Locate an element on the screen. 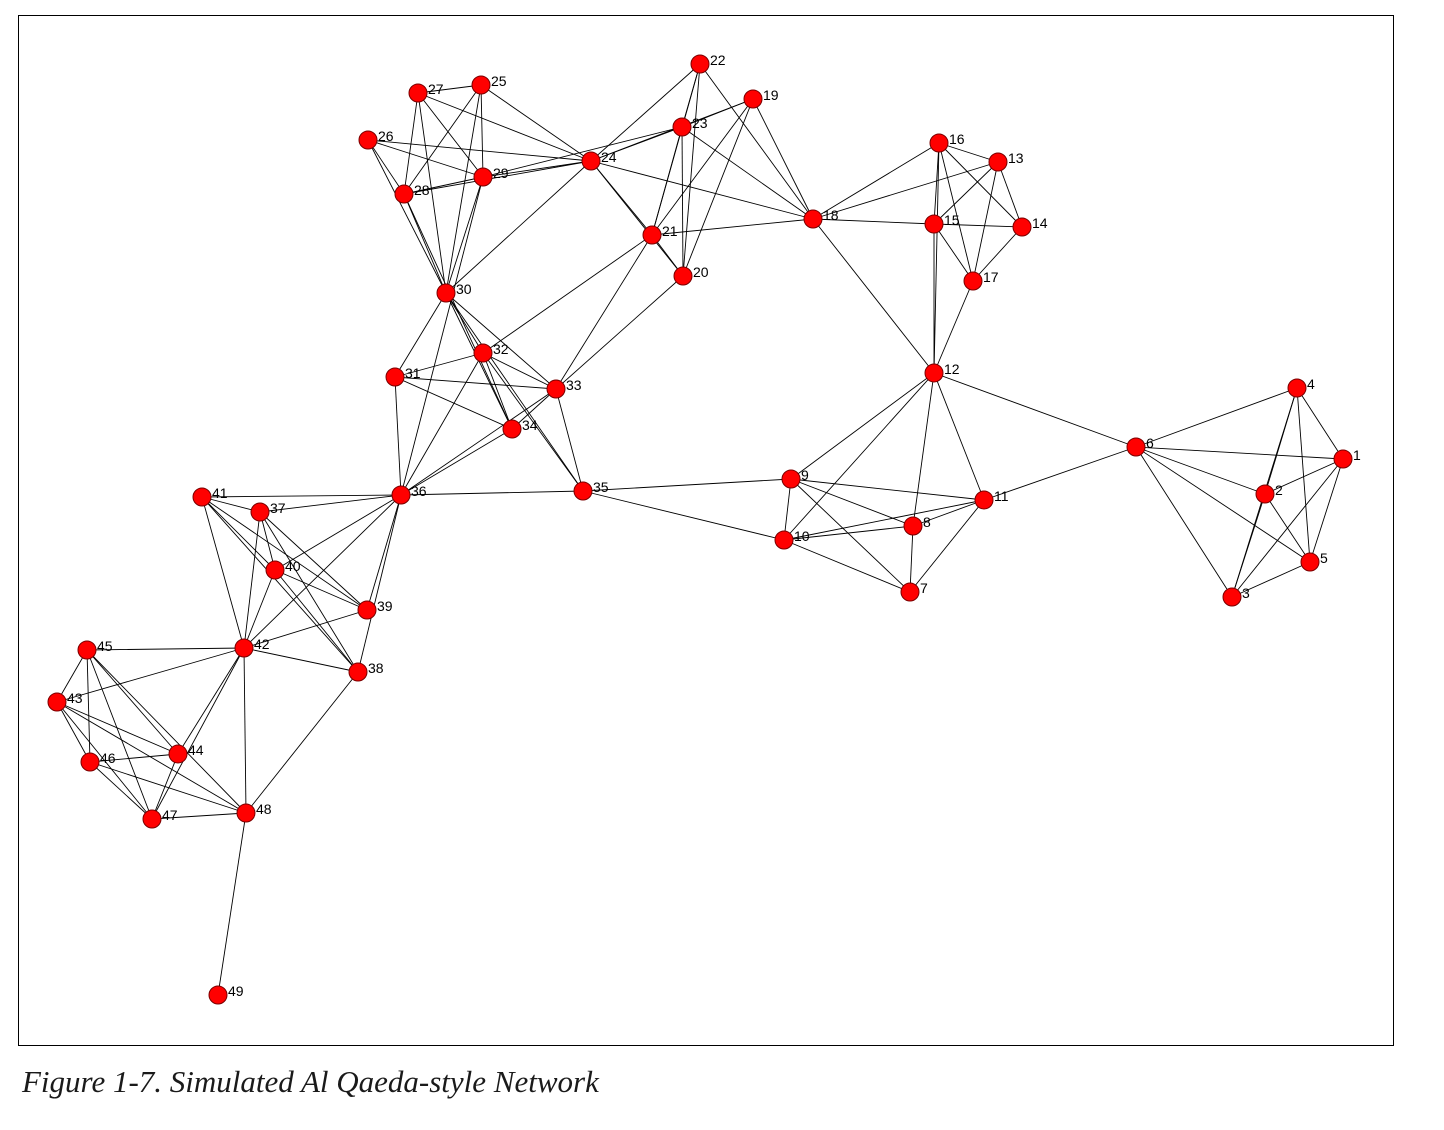 Image resolution: width=1444 pixels, height=1130 pixels. node-label-19: 19 is located at coordinates (771, 95).